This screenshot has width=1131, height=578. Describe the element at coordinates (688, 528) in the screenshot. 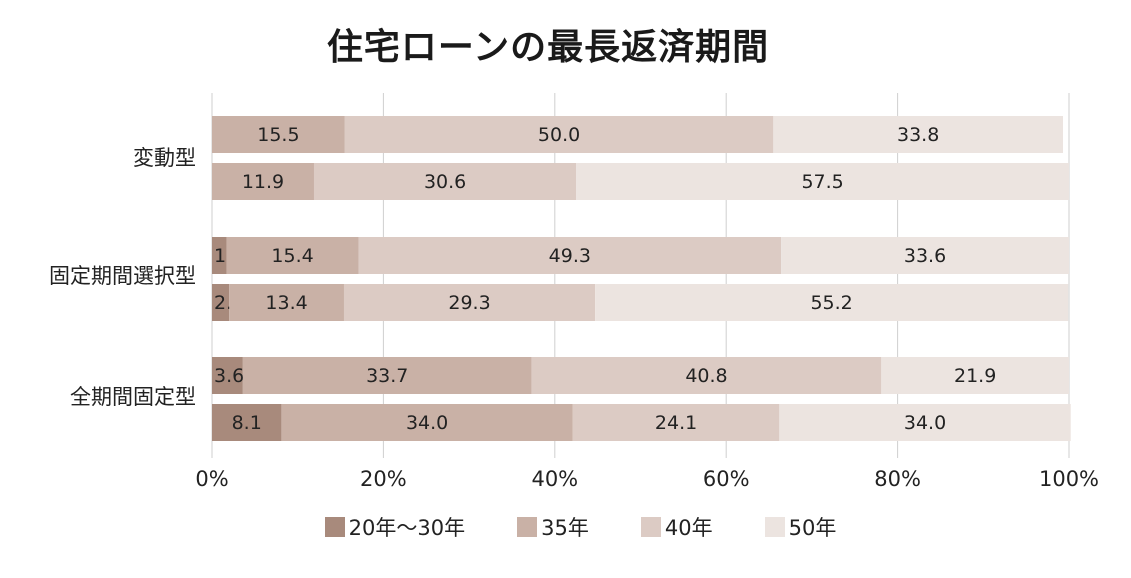

I see `legend-label-40: 40年` at that location.